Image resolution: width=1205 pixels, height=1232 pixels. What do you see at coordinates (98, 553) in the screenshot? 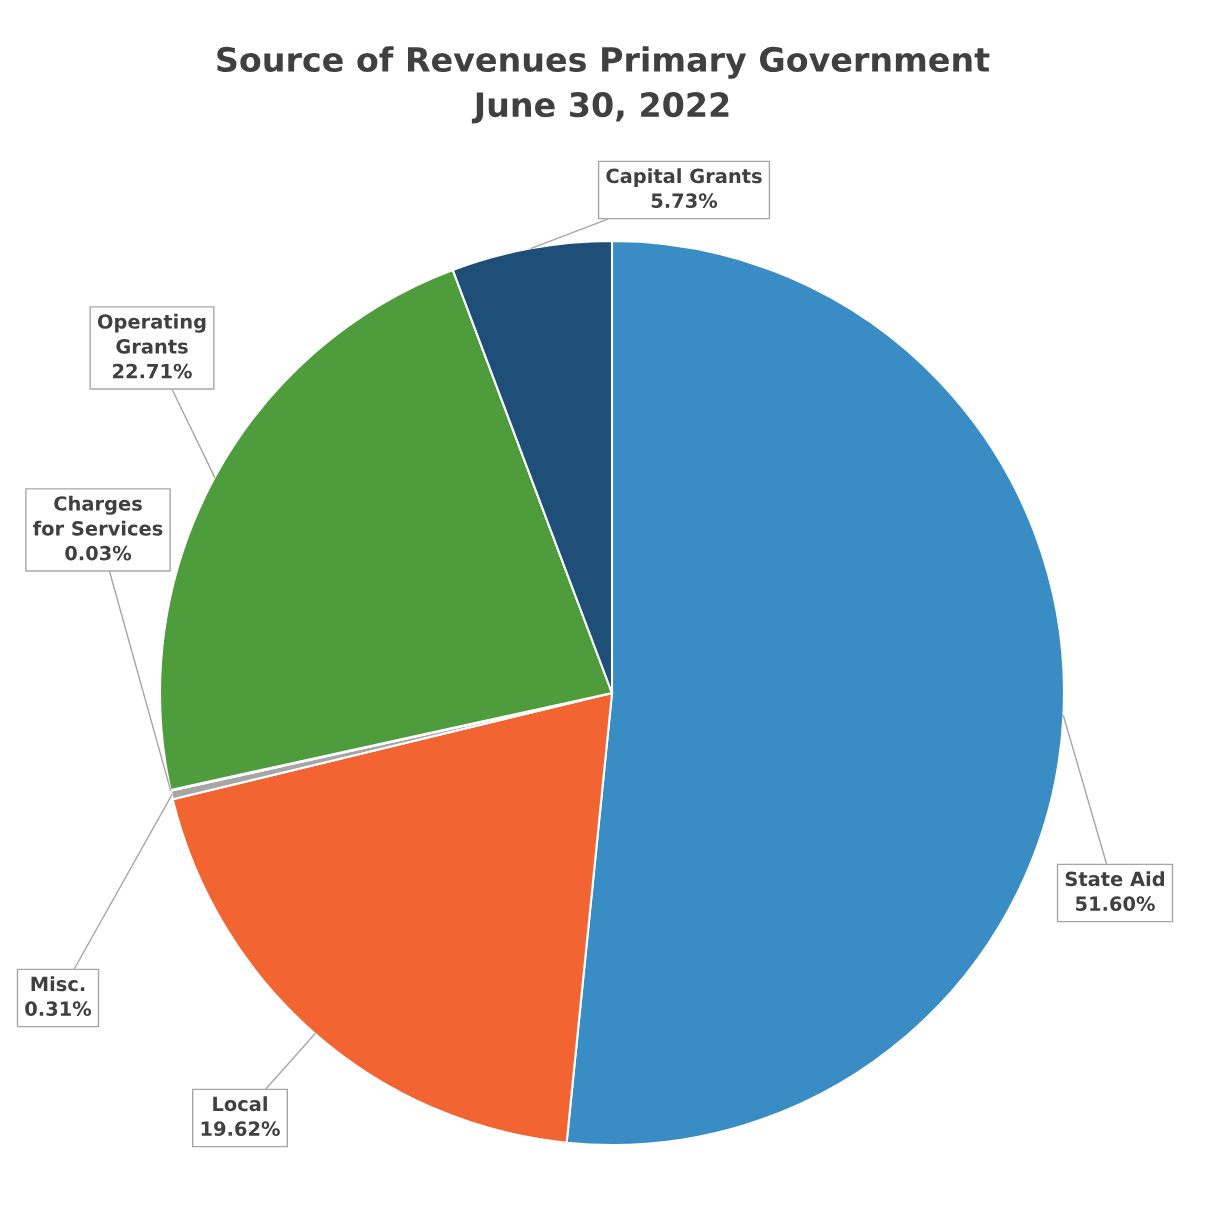
I see `data-label: 0.03%` at bounding box center [98, 553].